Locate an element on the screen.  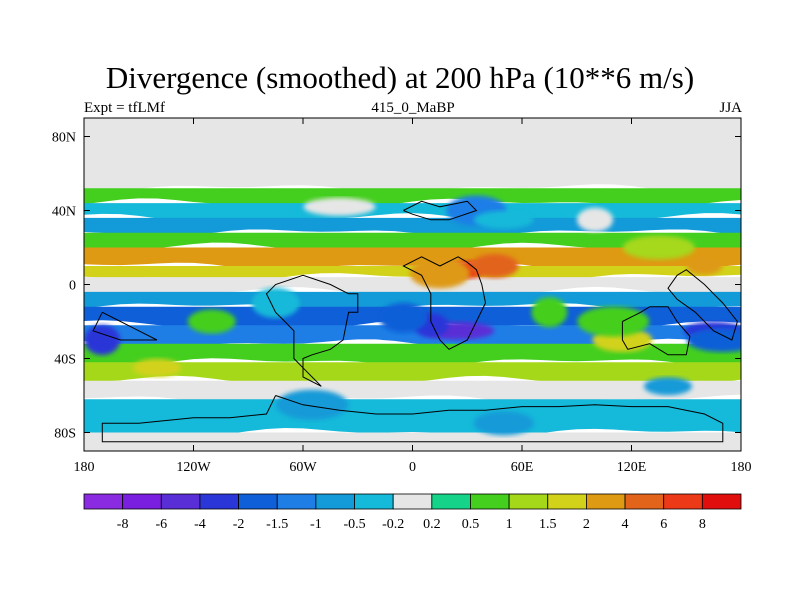
colorbar-label: -1 is located at coordinates (316, 524).